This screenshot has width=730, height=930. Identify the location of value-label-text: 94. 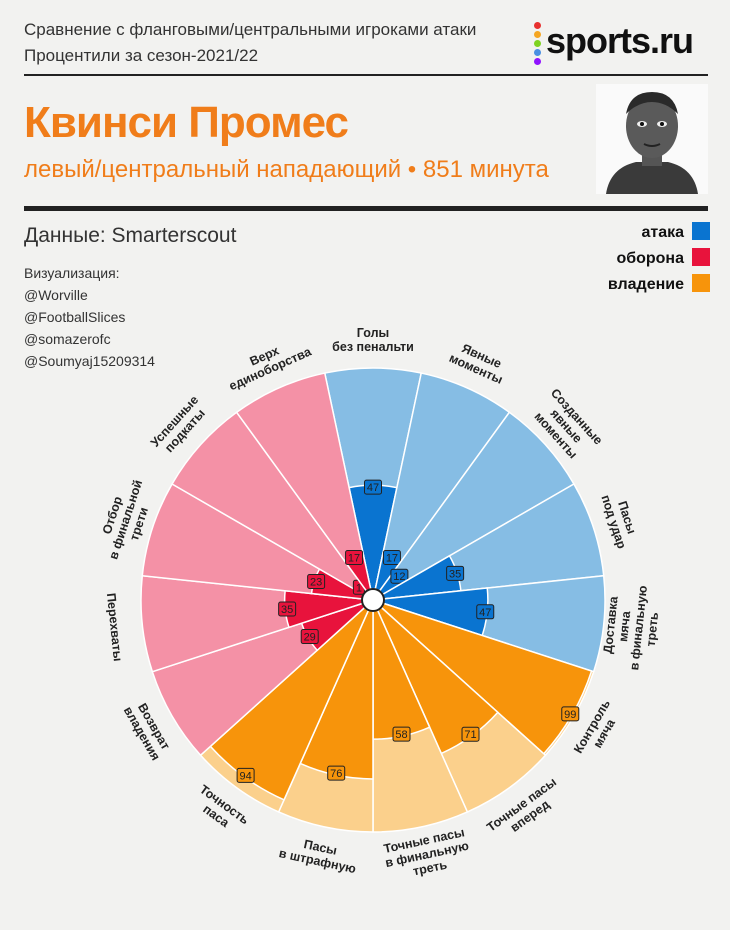
(245, 776).